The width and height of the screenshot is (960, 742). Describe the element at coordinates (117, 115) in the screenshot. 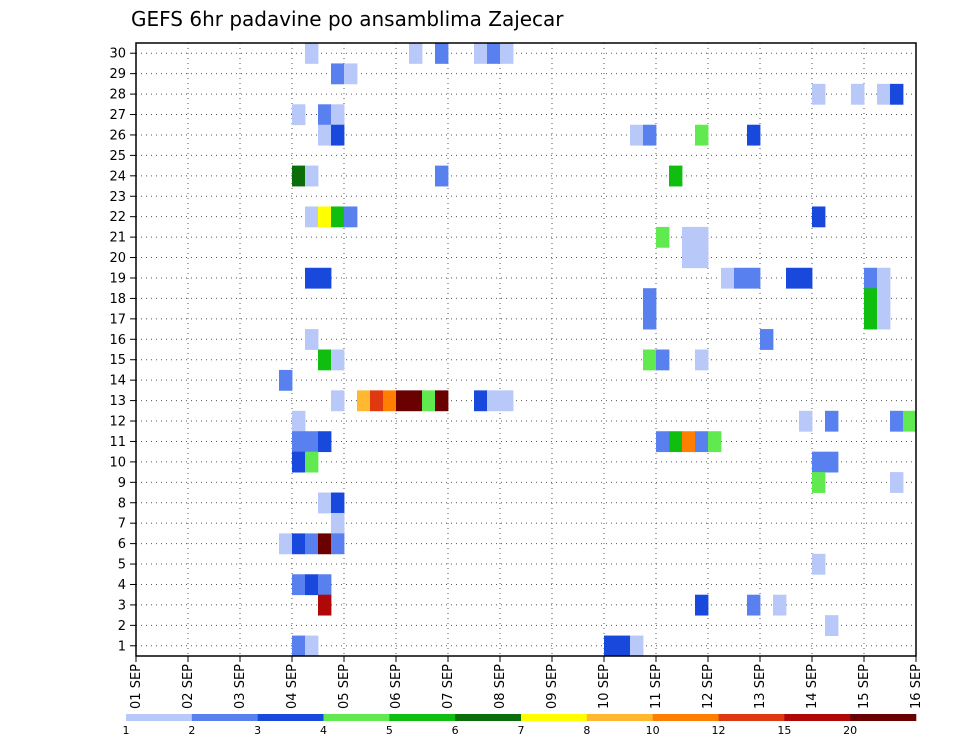

I see `y-tick-label: 27` at that location.